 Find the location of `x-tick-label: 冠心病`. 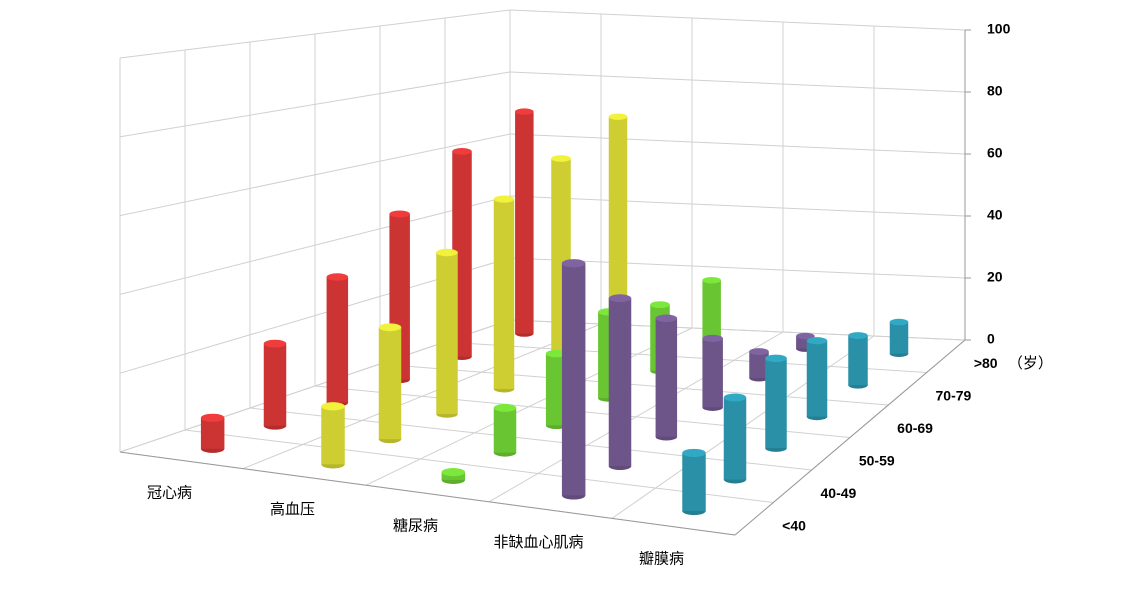

x-tick-label: 冠心病 is located at coordinates (169, 492).